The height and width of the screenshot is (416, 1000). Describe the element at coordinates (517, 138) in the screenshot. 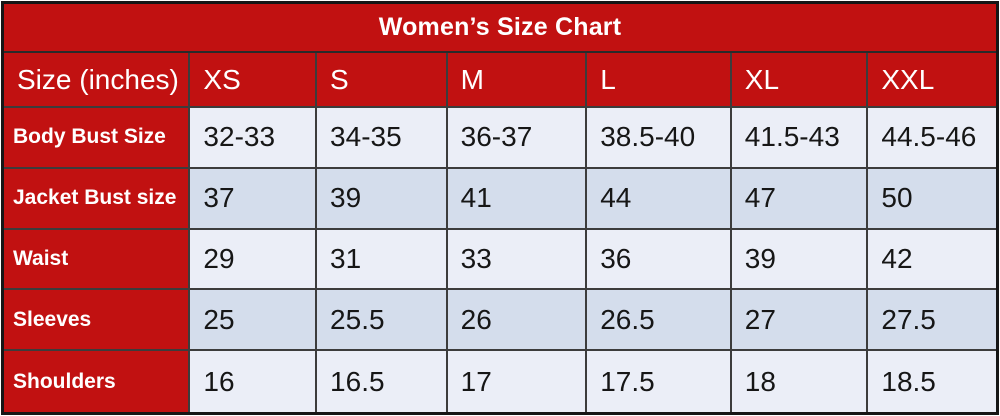

I see `size-value-cell: 36-37` at that location.